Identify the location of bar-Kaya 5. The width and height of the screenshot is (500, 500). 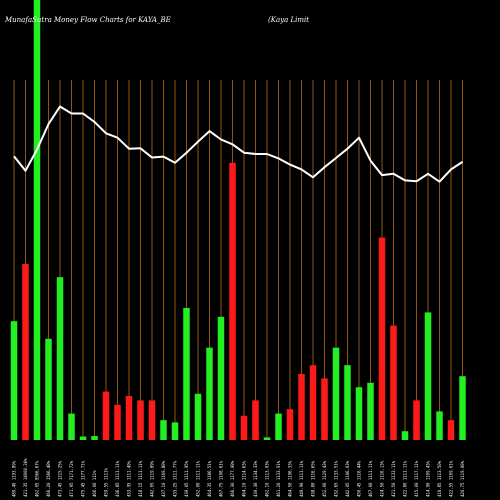
(60, 358).